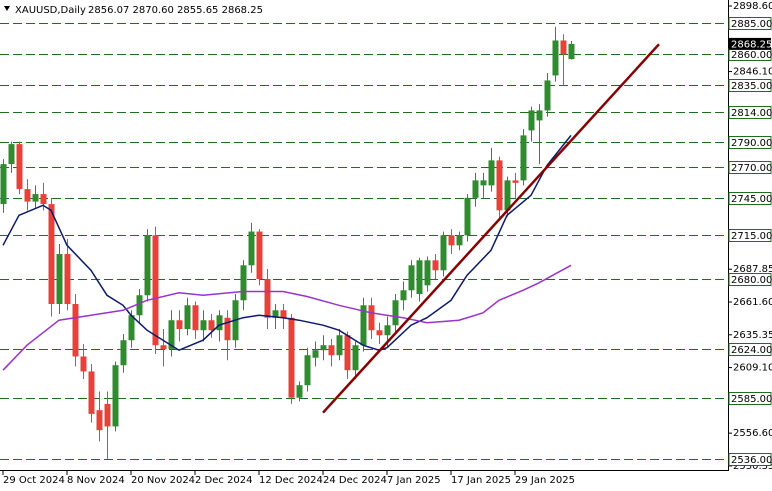  Describe the element at coordinates (175, 10) in the screenshot. I see `ohlc-label: 2856.07 2870.60 2855.65 2868.25` at that location.